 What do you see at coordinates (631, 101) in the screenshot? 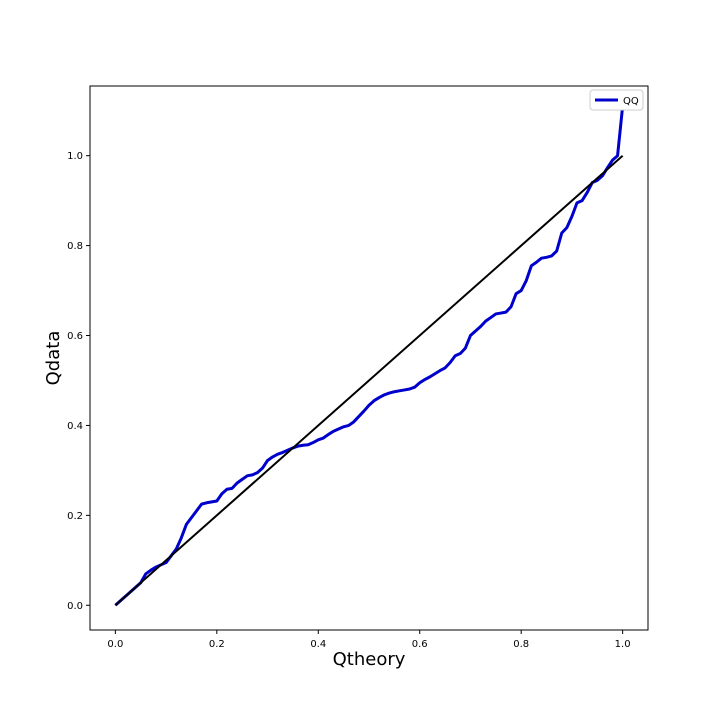
I see `legend-label-qq: QQ` at bounding box center [631, 101].